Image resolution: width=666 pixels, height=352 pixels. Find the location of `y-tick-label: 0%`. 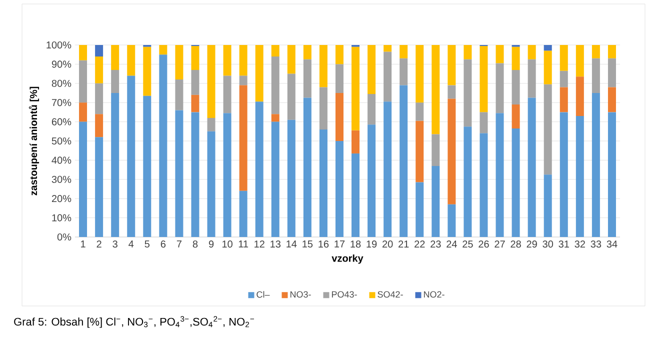

y-tick-label: 0% is located at coordinates (64, 237).